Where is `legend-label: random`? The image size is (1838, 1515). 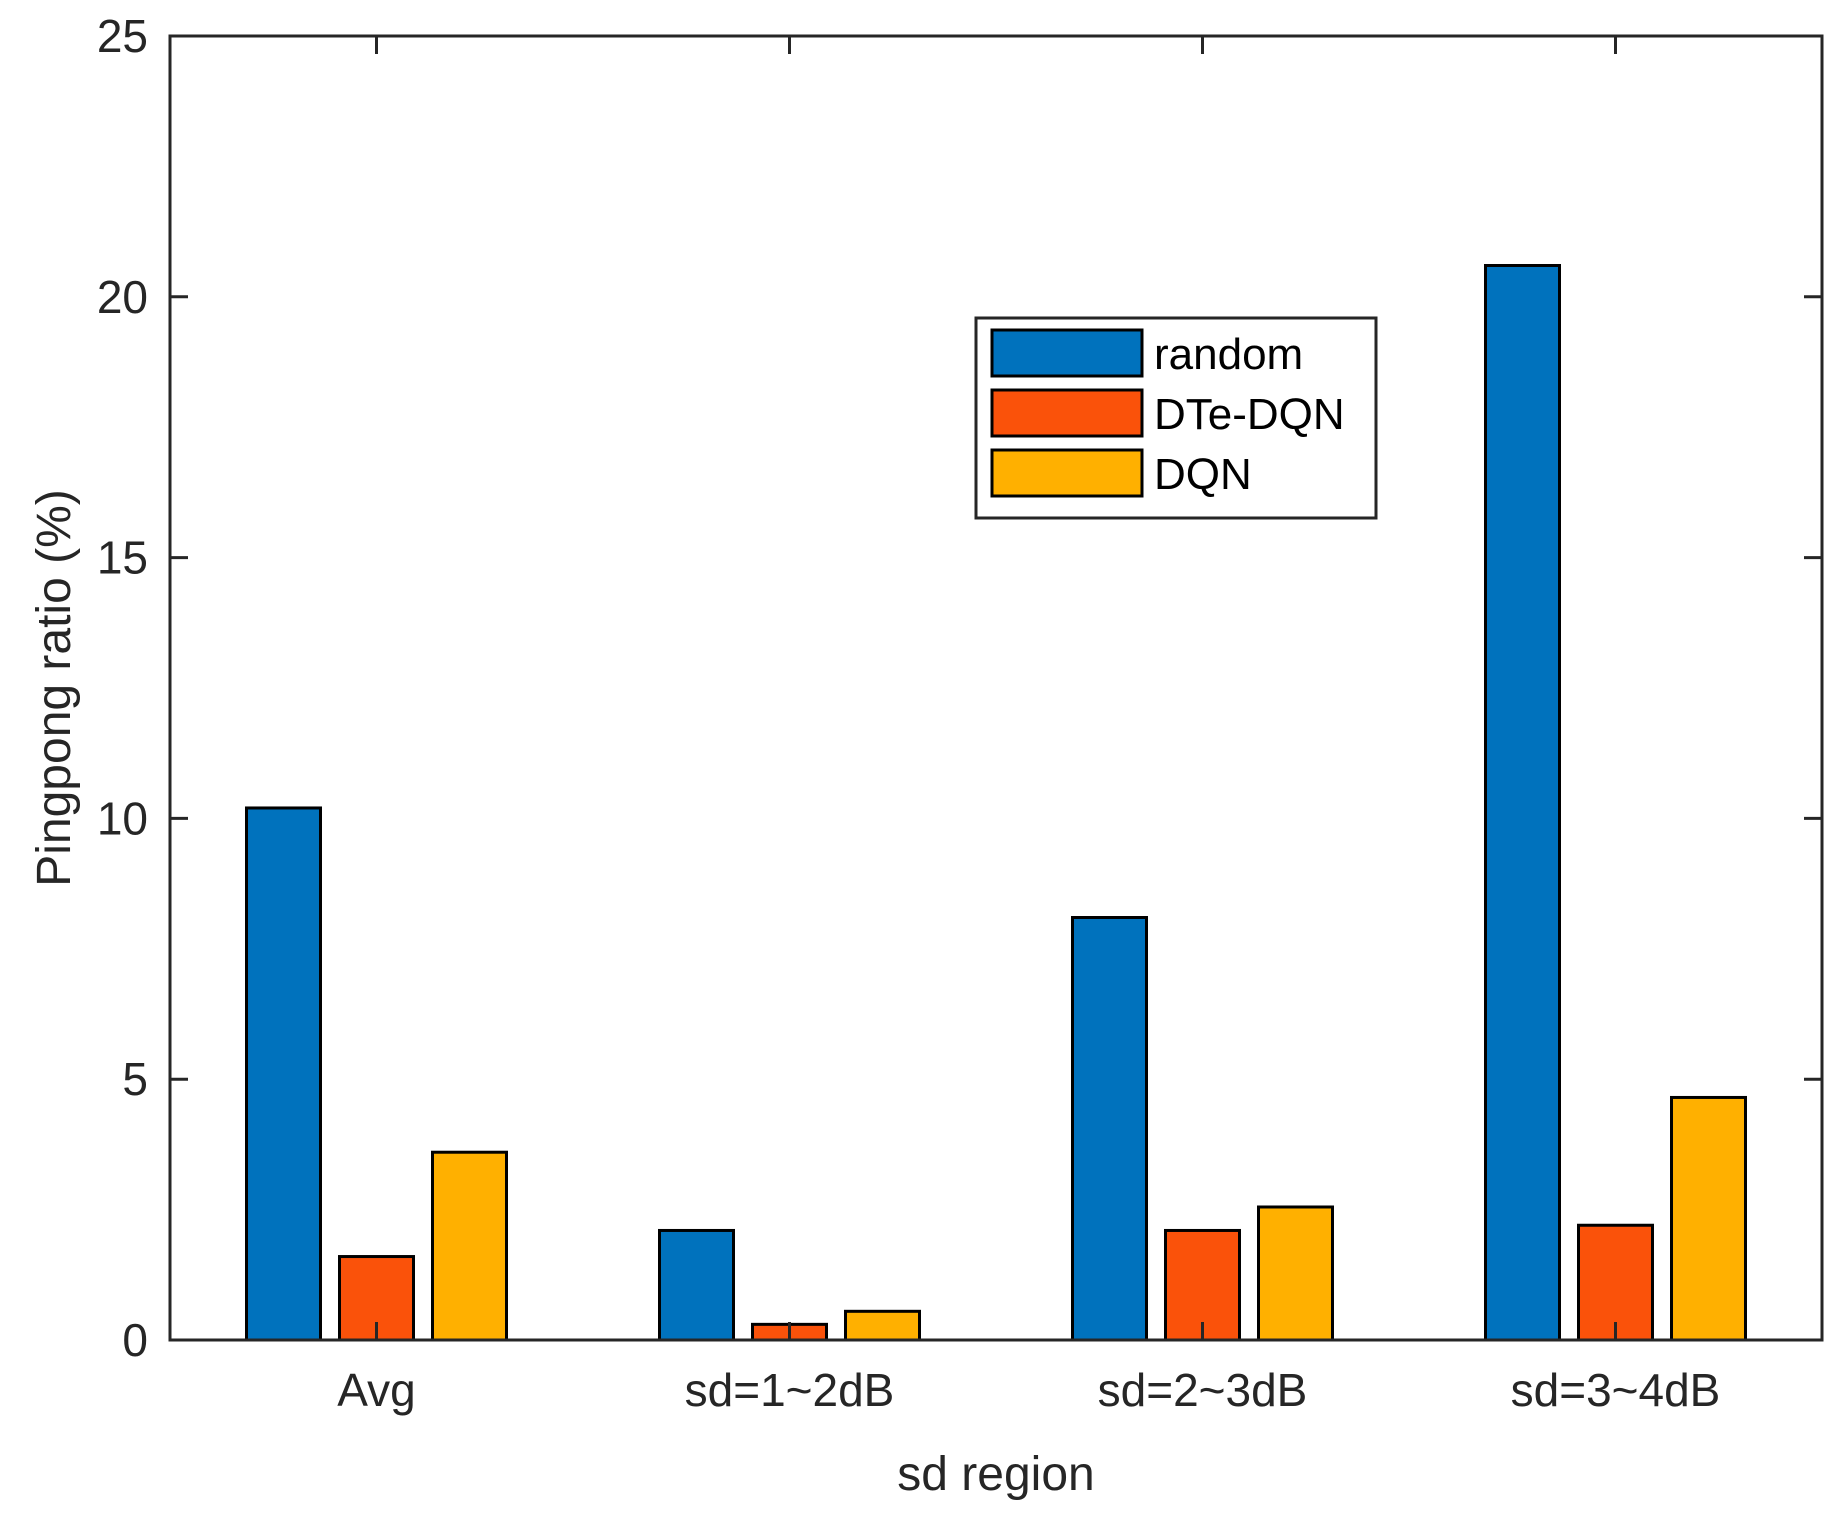
legend-label: random is located at coordinates (1228, 354).